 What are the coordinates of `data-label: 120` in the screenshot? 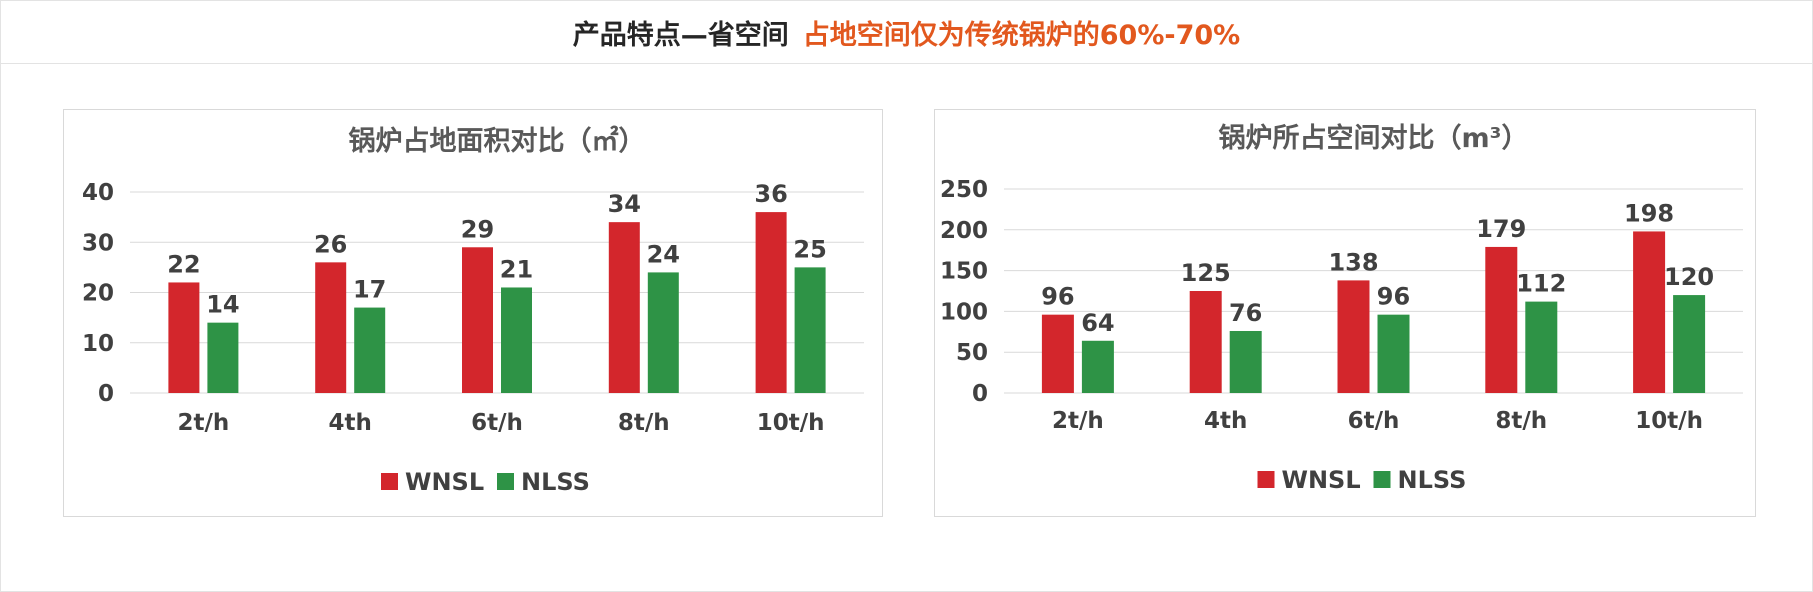 It's located at (1689, 277).